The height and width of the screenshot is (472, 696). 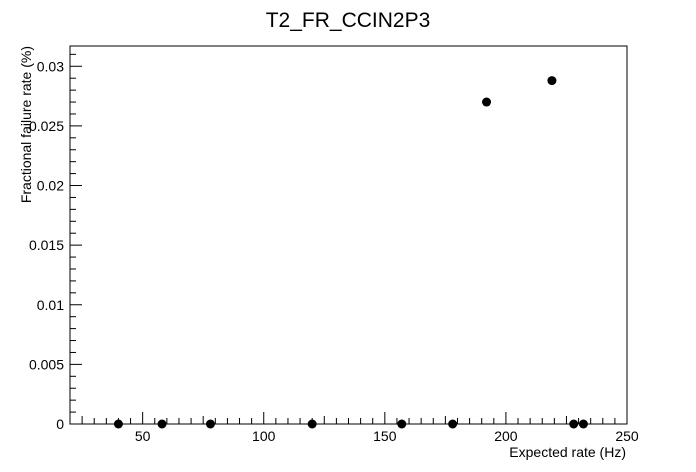 What do you see at coordinates (50, 66) in the screenshot?
I see `y-tick-label: 0.03` at bounding box center [50, 66].